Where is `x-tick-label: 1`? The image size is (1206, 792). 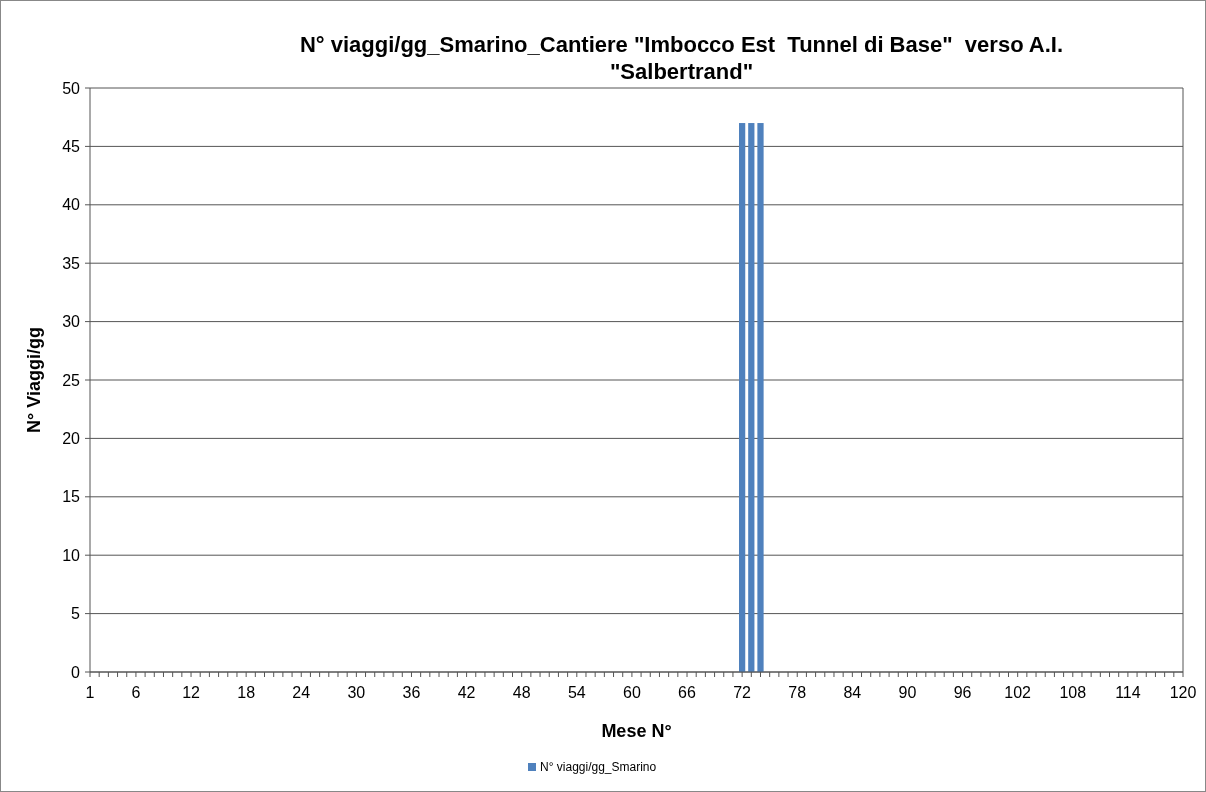
x-tick-label: 1 is located at coordinates (90, 692).